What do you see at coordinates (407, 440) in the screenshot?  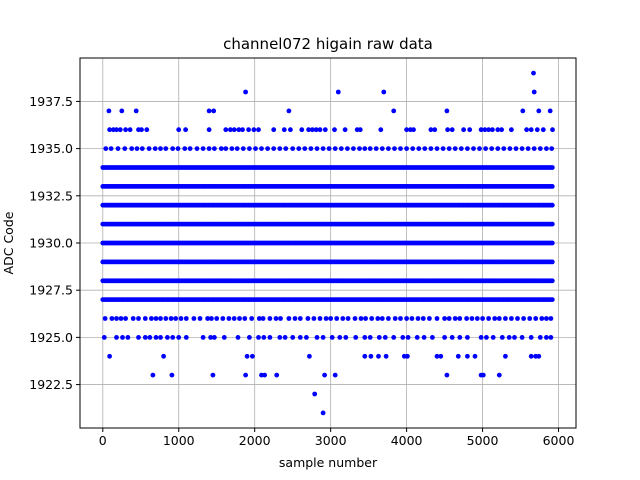 I see `x-tick-label: 4000` at bounding box center [407, 440].